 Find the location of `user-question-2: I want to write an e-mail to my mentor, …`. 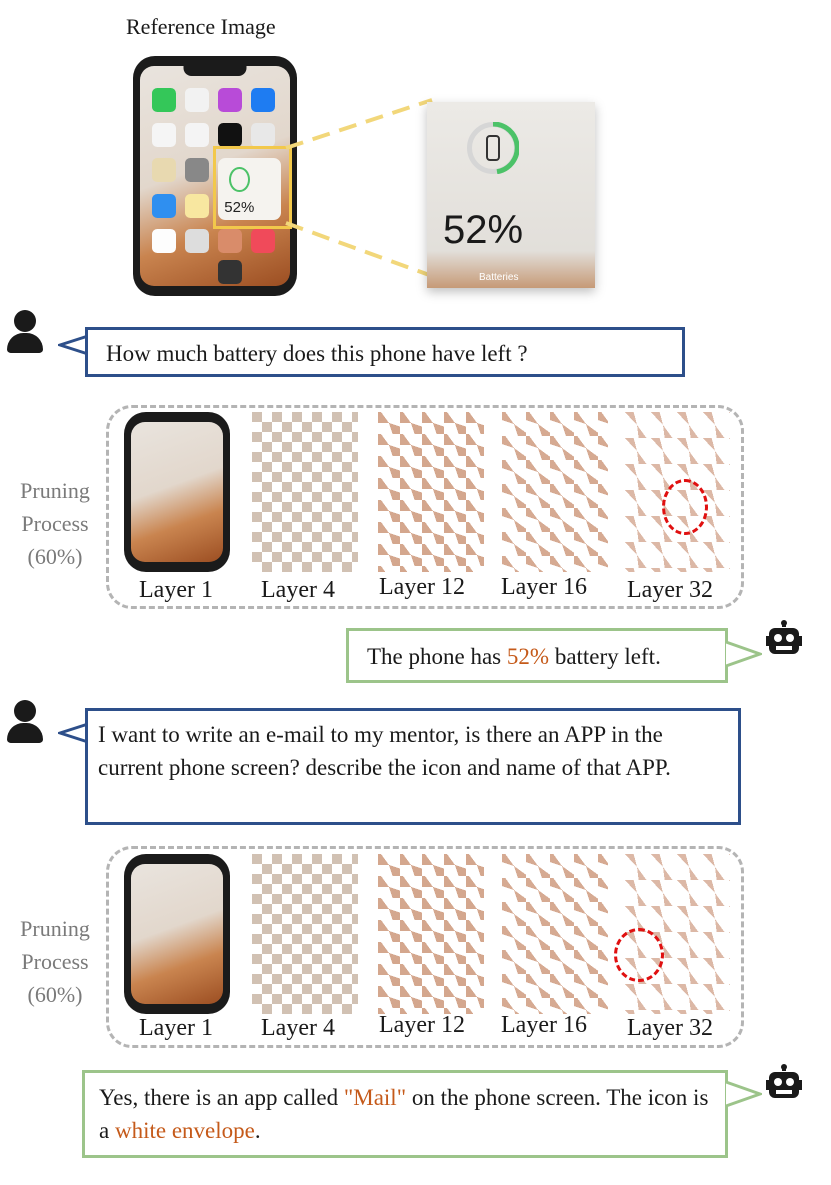

user-question-2: I want to write an e-mail to my mentor, … is located at coordinates (413, 766).